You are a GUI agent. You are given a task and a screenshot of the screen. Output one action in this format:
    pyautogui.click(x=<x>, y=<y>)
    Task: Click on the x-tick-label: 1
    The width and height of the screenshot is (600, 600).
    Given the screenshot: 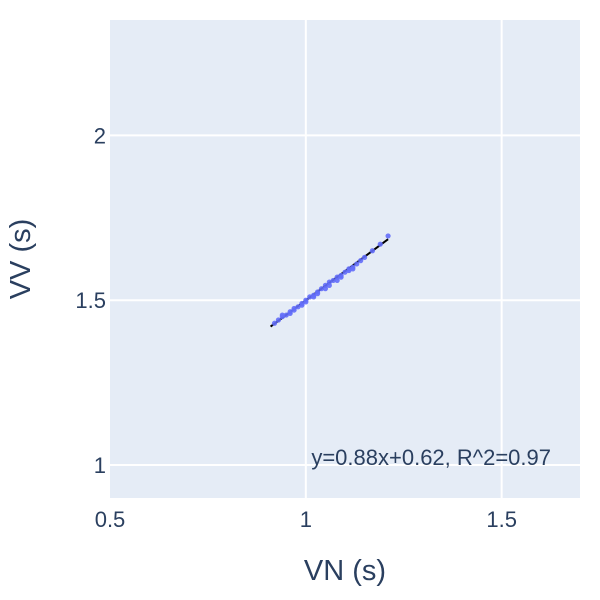 What is the action you would take?
    pyautogui.click(x=306, y=519)
    